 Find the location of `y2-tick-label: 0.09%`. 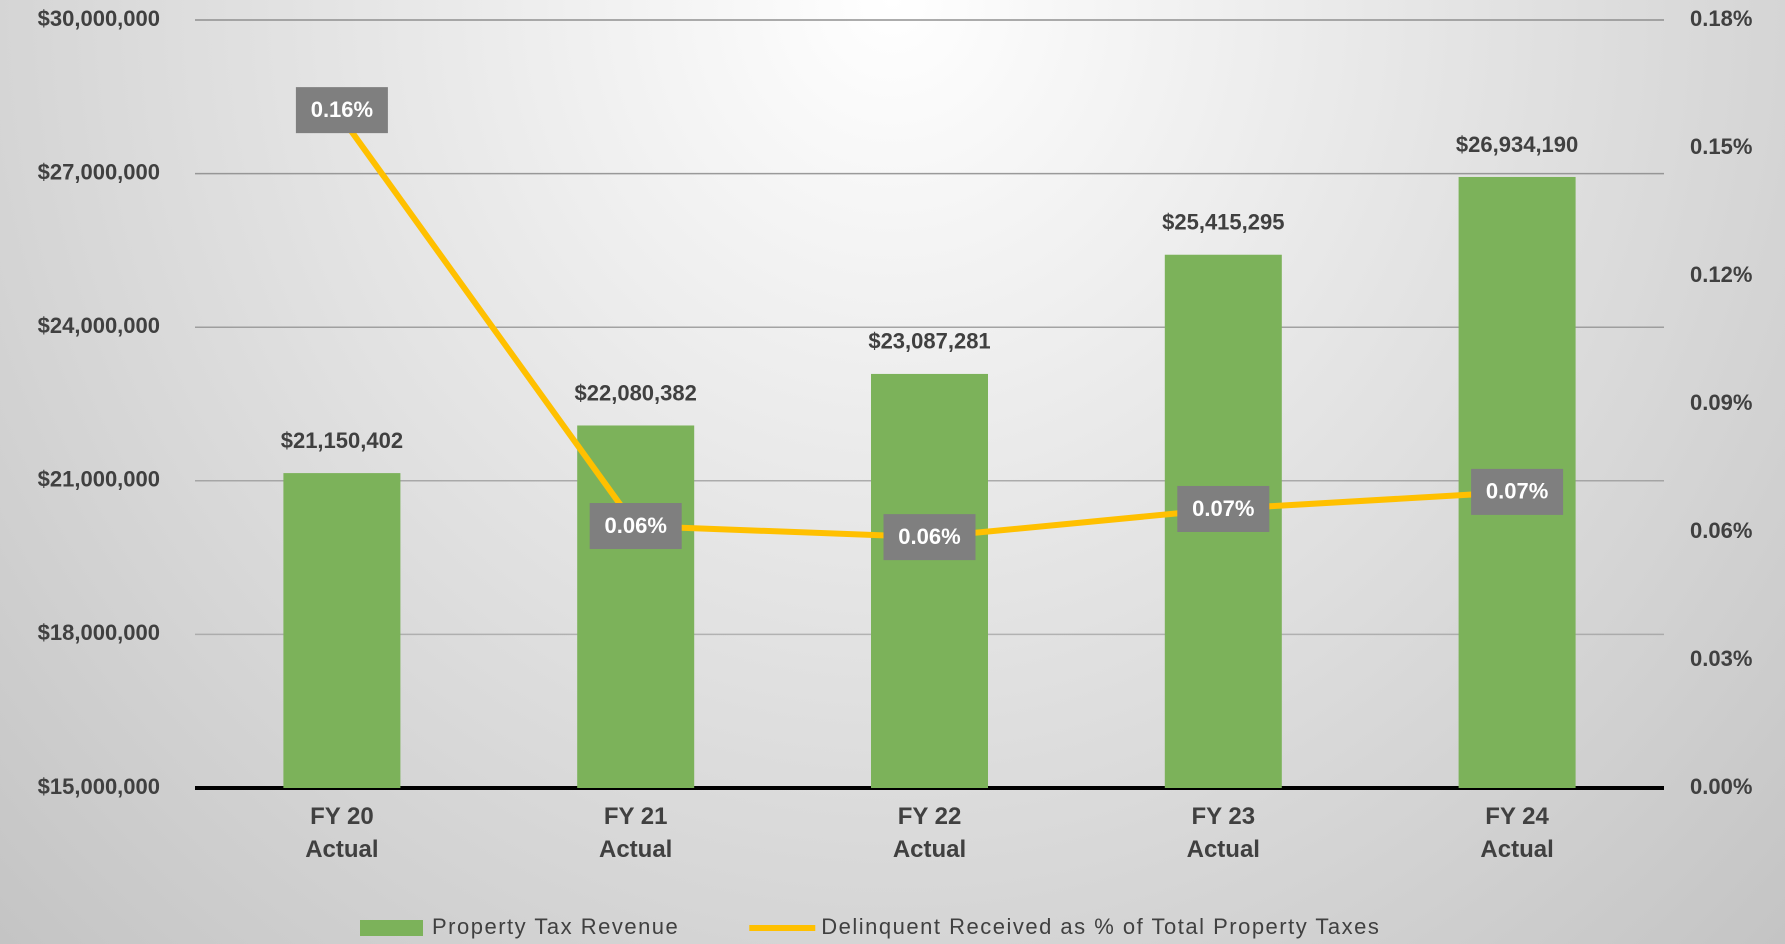

y2-tick-label: 0.09% is located at coordinates (1721, 402).